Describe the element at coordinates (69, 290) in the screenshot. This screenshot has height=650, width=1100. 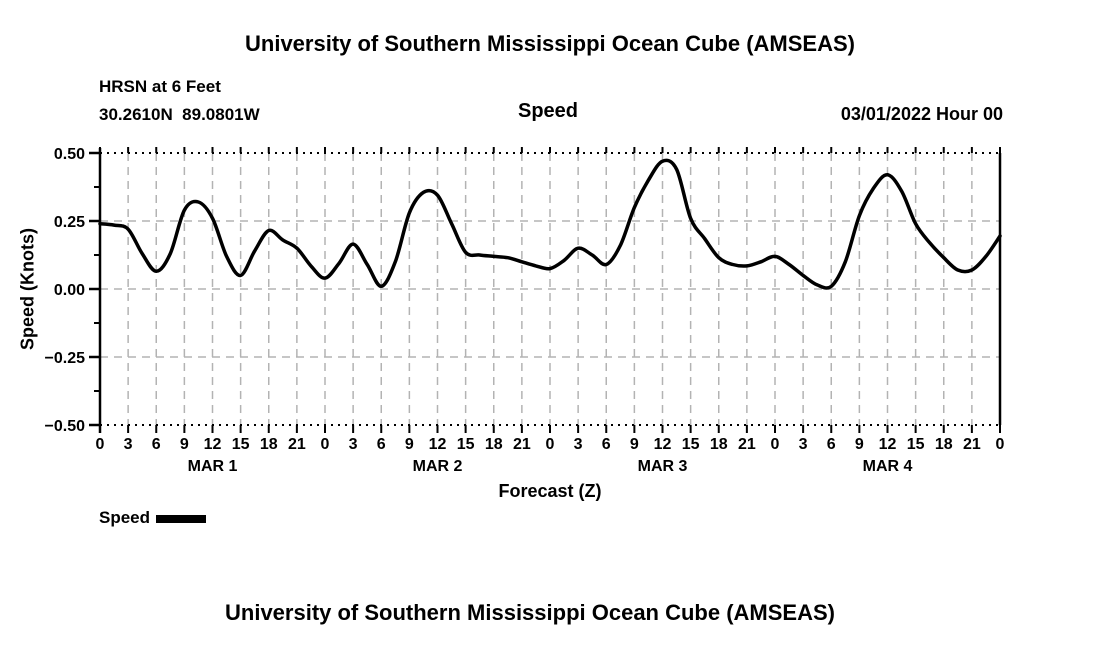
I see `y-tick-label: 0.00` at that location.